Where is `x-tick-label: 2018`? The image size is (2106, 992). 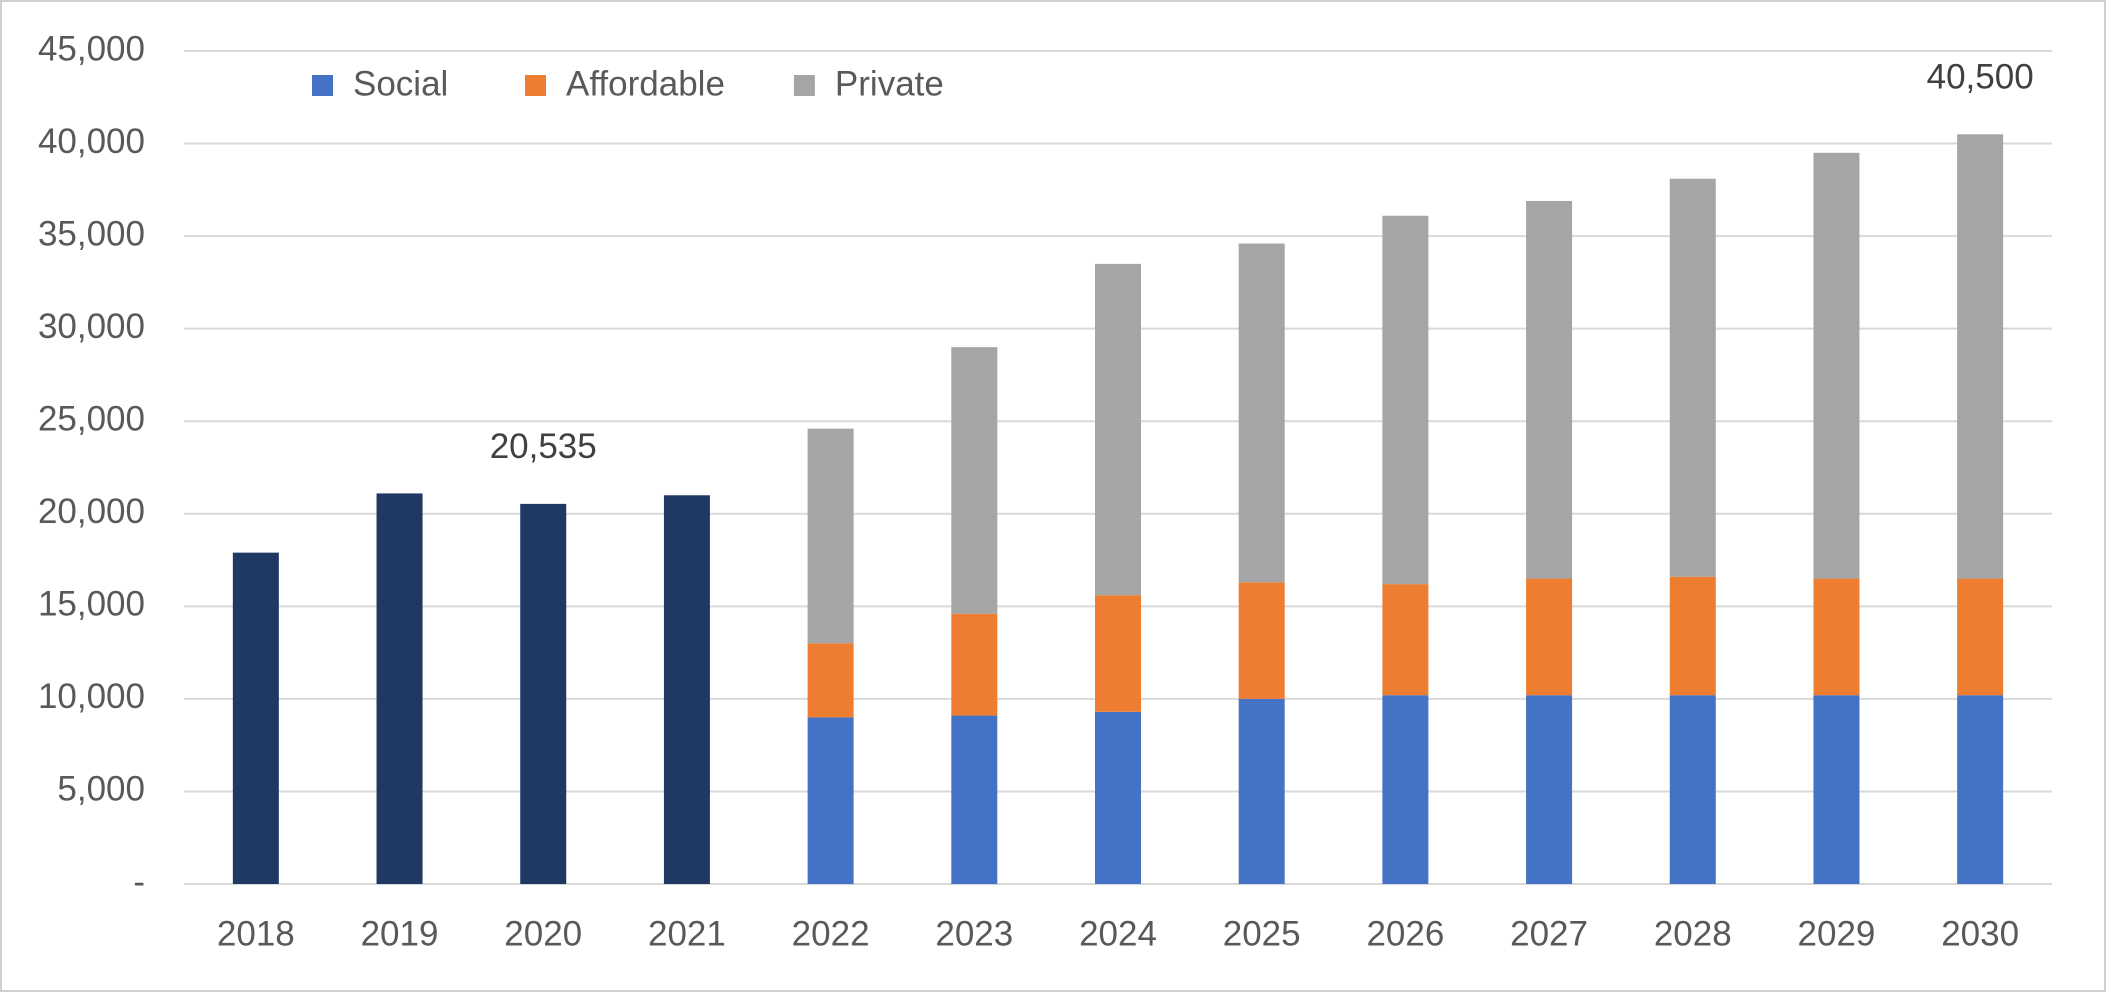 x-tick-label: 2018 is located at coordinates (256, 933).